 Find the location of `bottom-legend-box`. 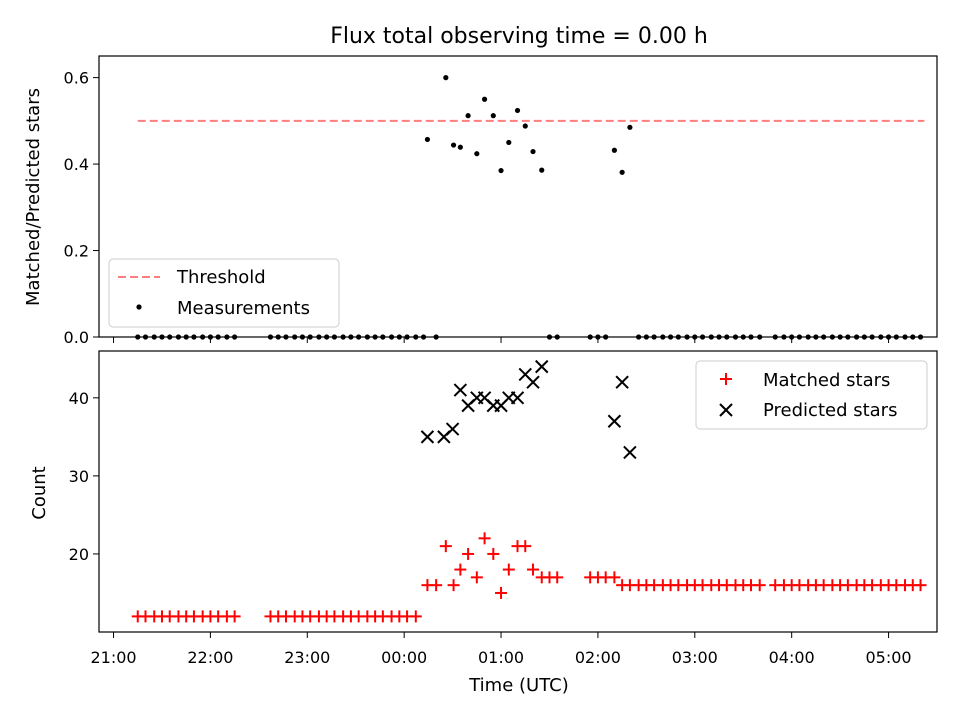

bottom-legend-box is located at coordinates (811, 395).